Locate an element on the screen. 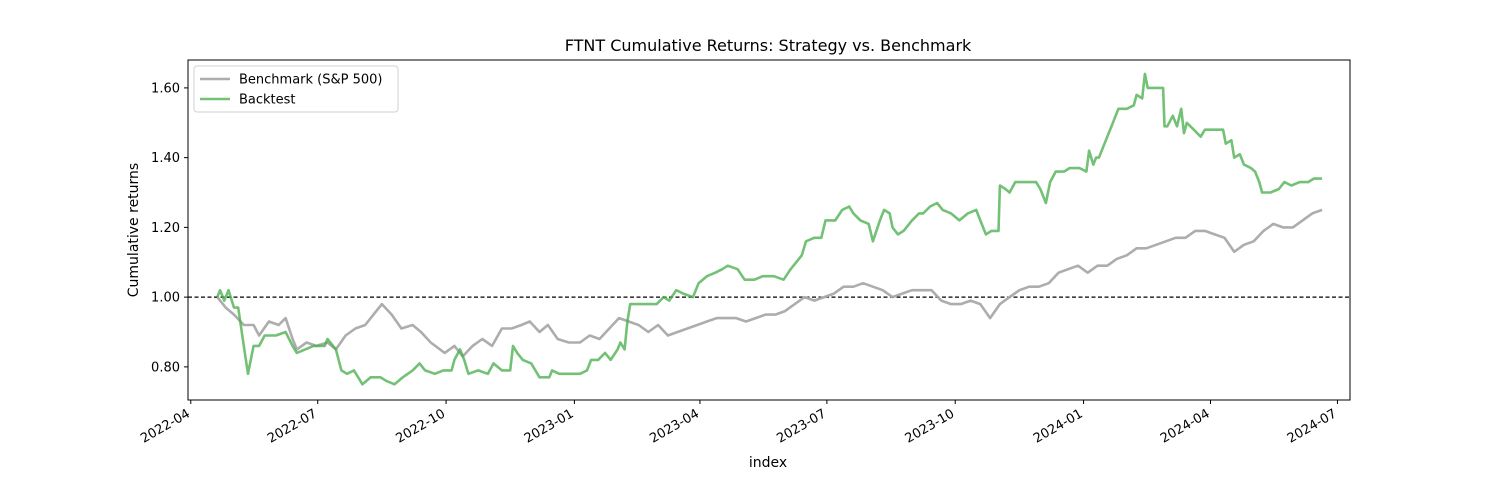 This screenshot has width=1500, height=500. y-tick-label: 1.60 is located at coordinates (165, 88).